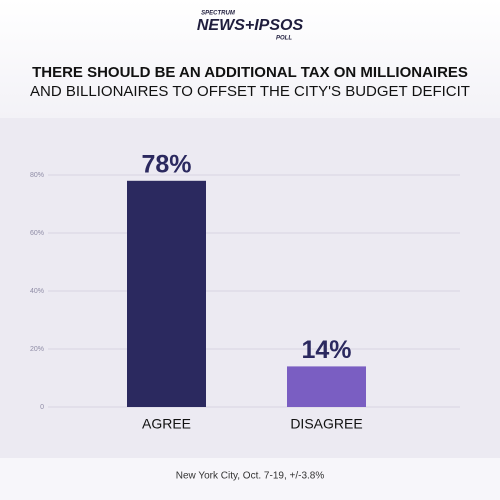  Describe the element at coordinates (42, 407) in the screenshot. I see `y-tick-label: 0` at that location.